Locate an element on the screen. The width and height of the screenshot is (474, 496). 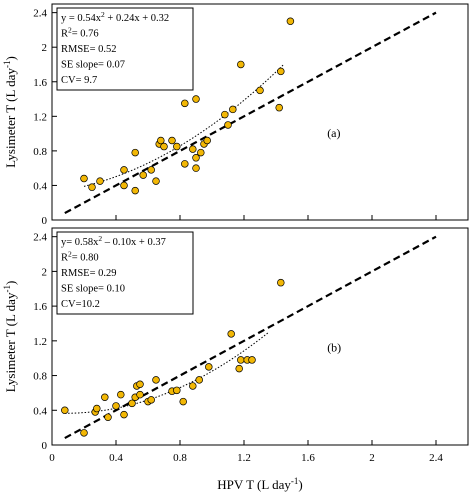
y-tick-label-b-3: 1.2 is located at coordinates (40, 342).